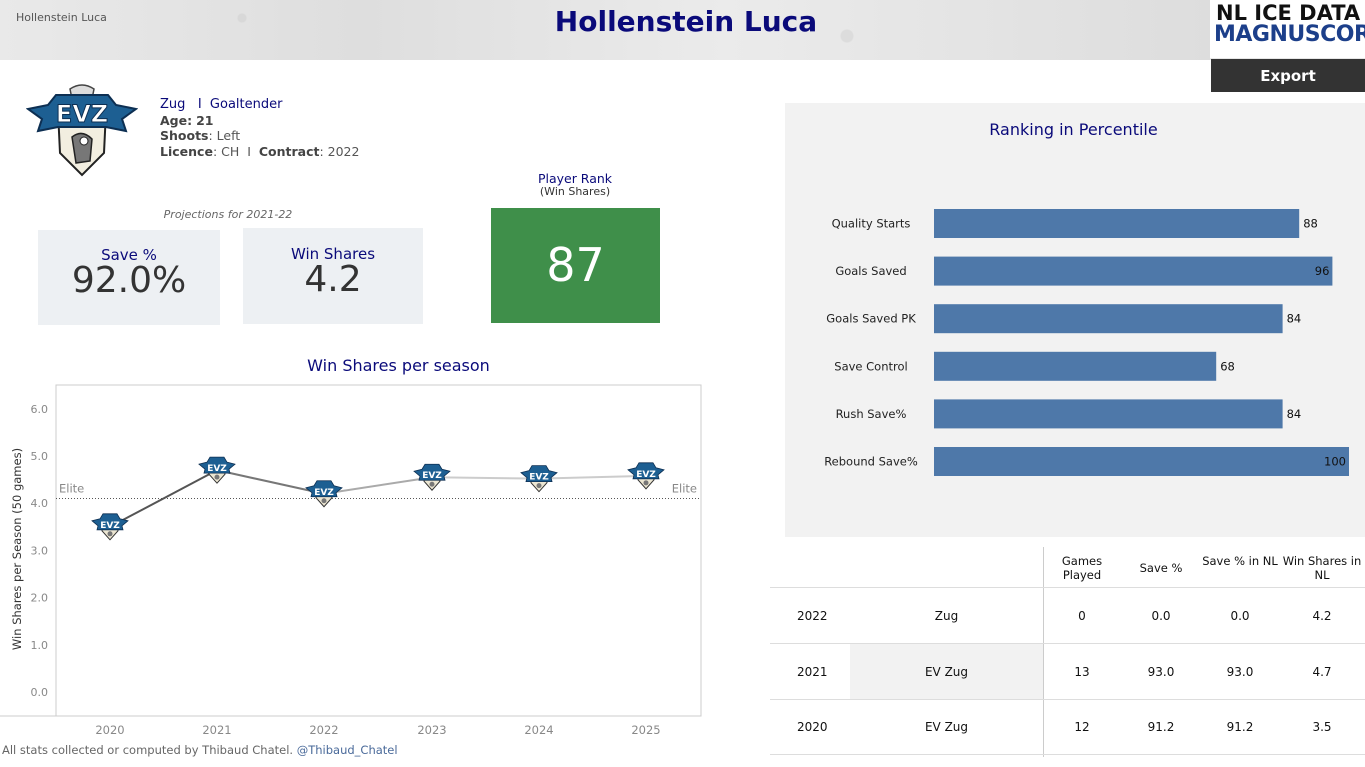  Describe the element at coordinates (812, 672) in the screenshot. I see `cell-season: 2021` at that location.